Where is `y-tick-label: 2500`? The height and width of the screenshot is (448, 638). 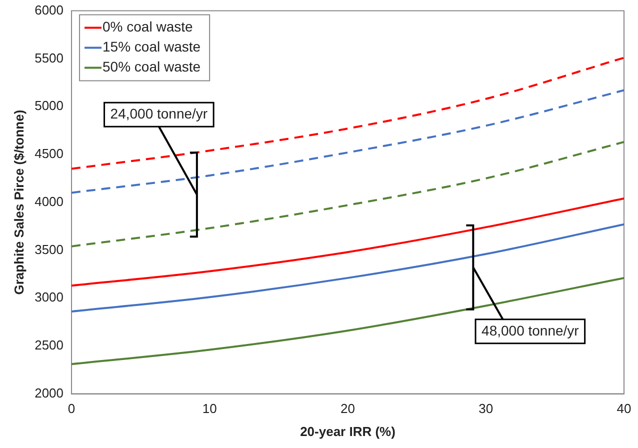 y-tick-label: 2500 is located at coordinates (49, 345).